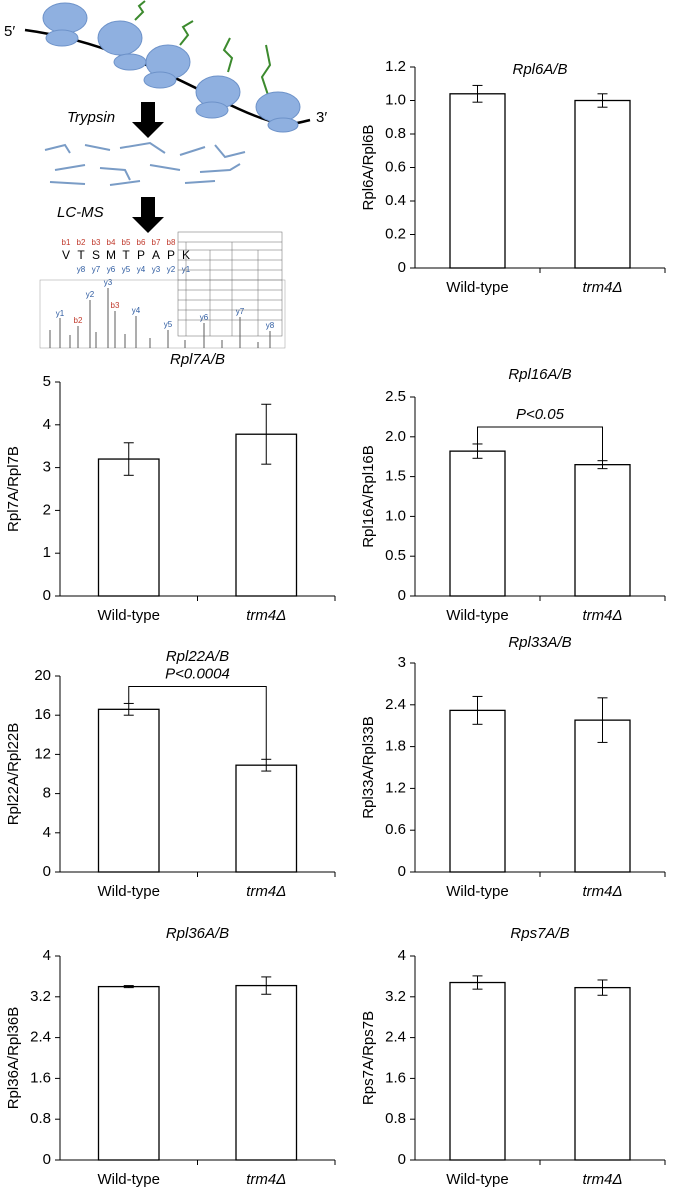 This screenshot has height=1188, width=685. What do you see at coordinates (156, 255) in the screenshot?
I see `residue: A` at bounding box center [156, 255].